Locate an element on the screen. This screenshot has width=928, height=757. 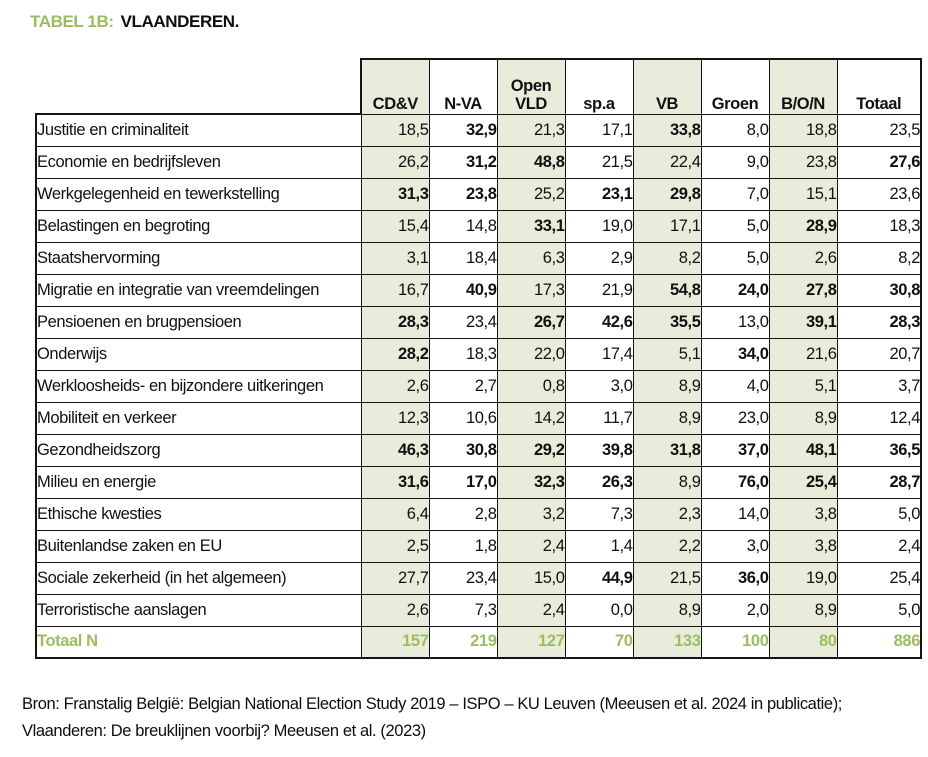
table-cell: 18,3 is located at coordinates (463, 354).